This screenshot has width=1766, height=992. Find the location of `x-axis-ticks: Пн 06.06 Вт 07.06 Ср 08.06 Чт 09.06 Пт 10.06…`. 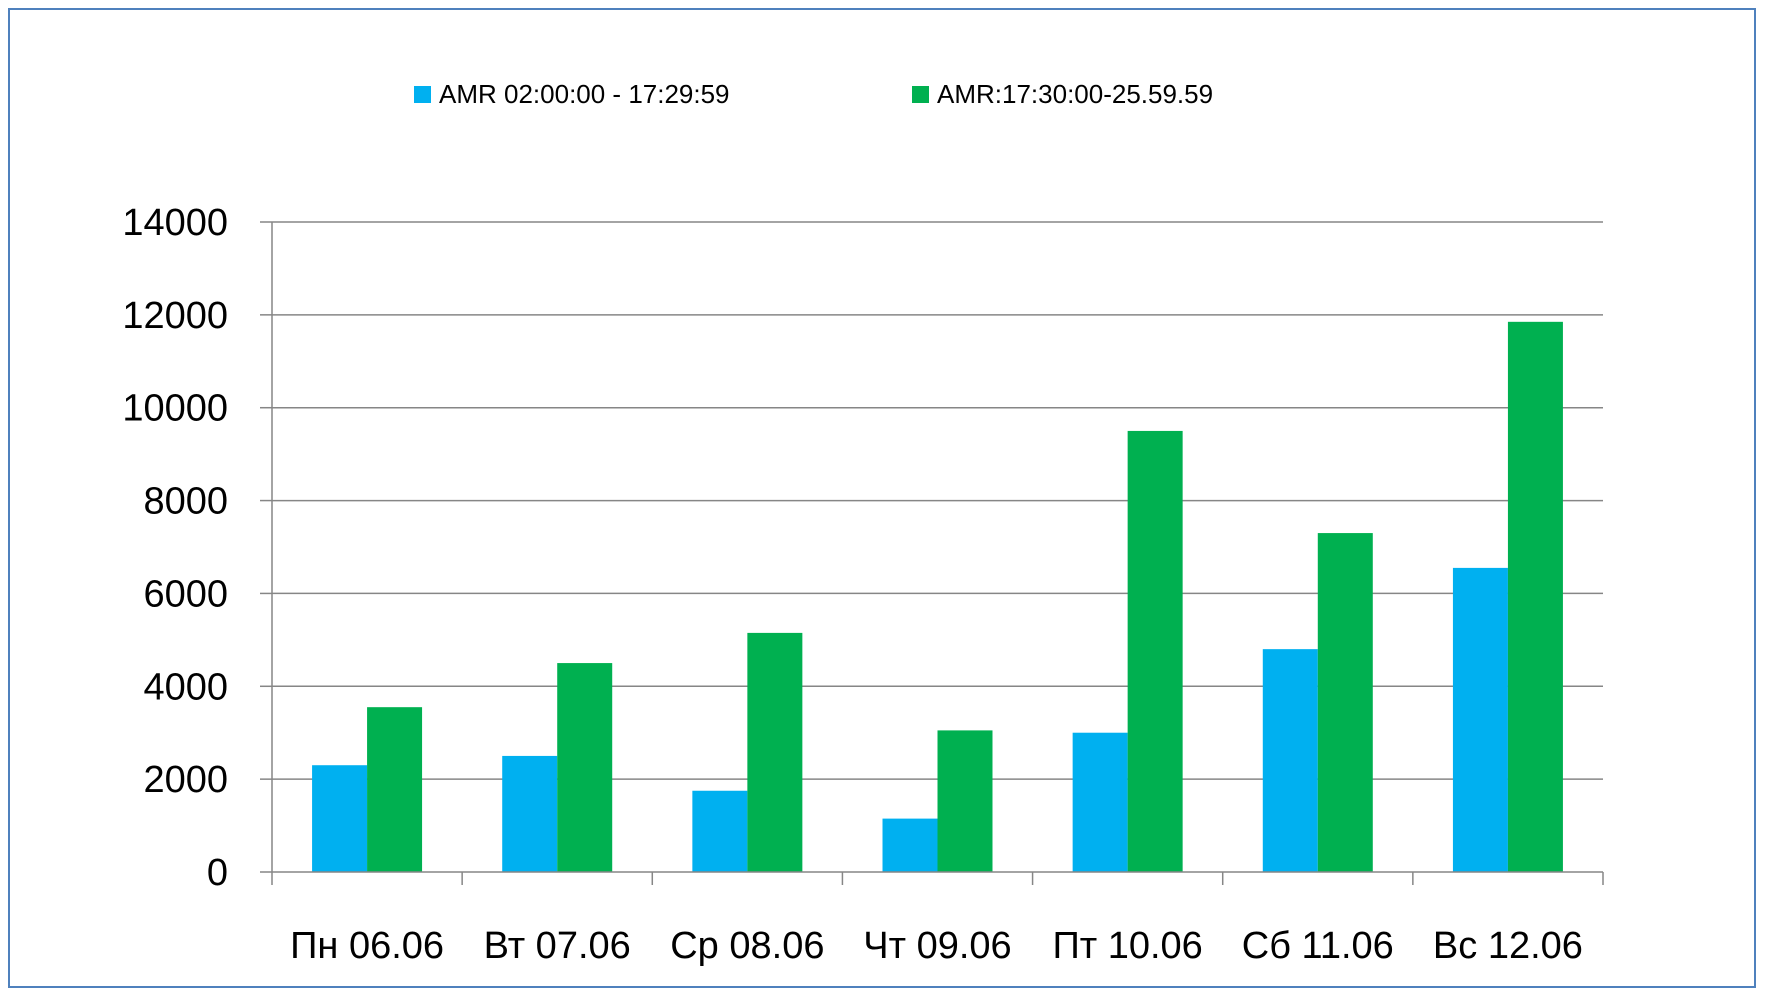

x-axis-ticks: Пн 06.06 Вт 07.06 Ср 08.06 Чт 09.06 Пт 10.06… is located at coordinates (937, 919).